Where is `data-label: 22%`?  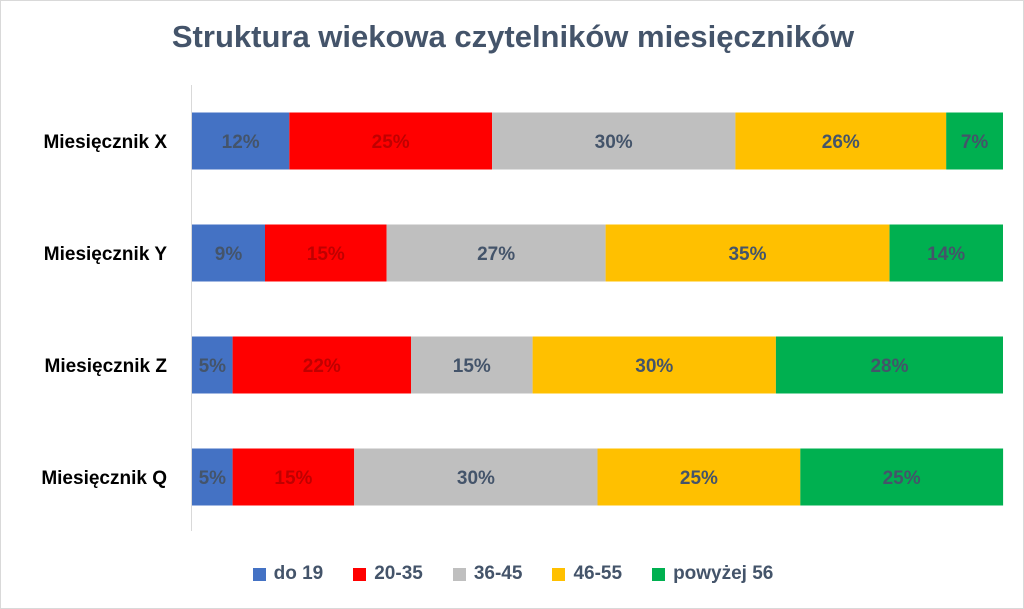
data-label: 22% is located at coordinates (322, 366).